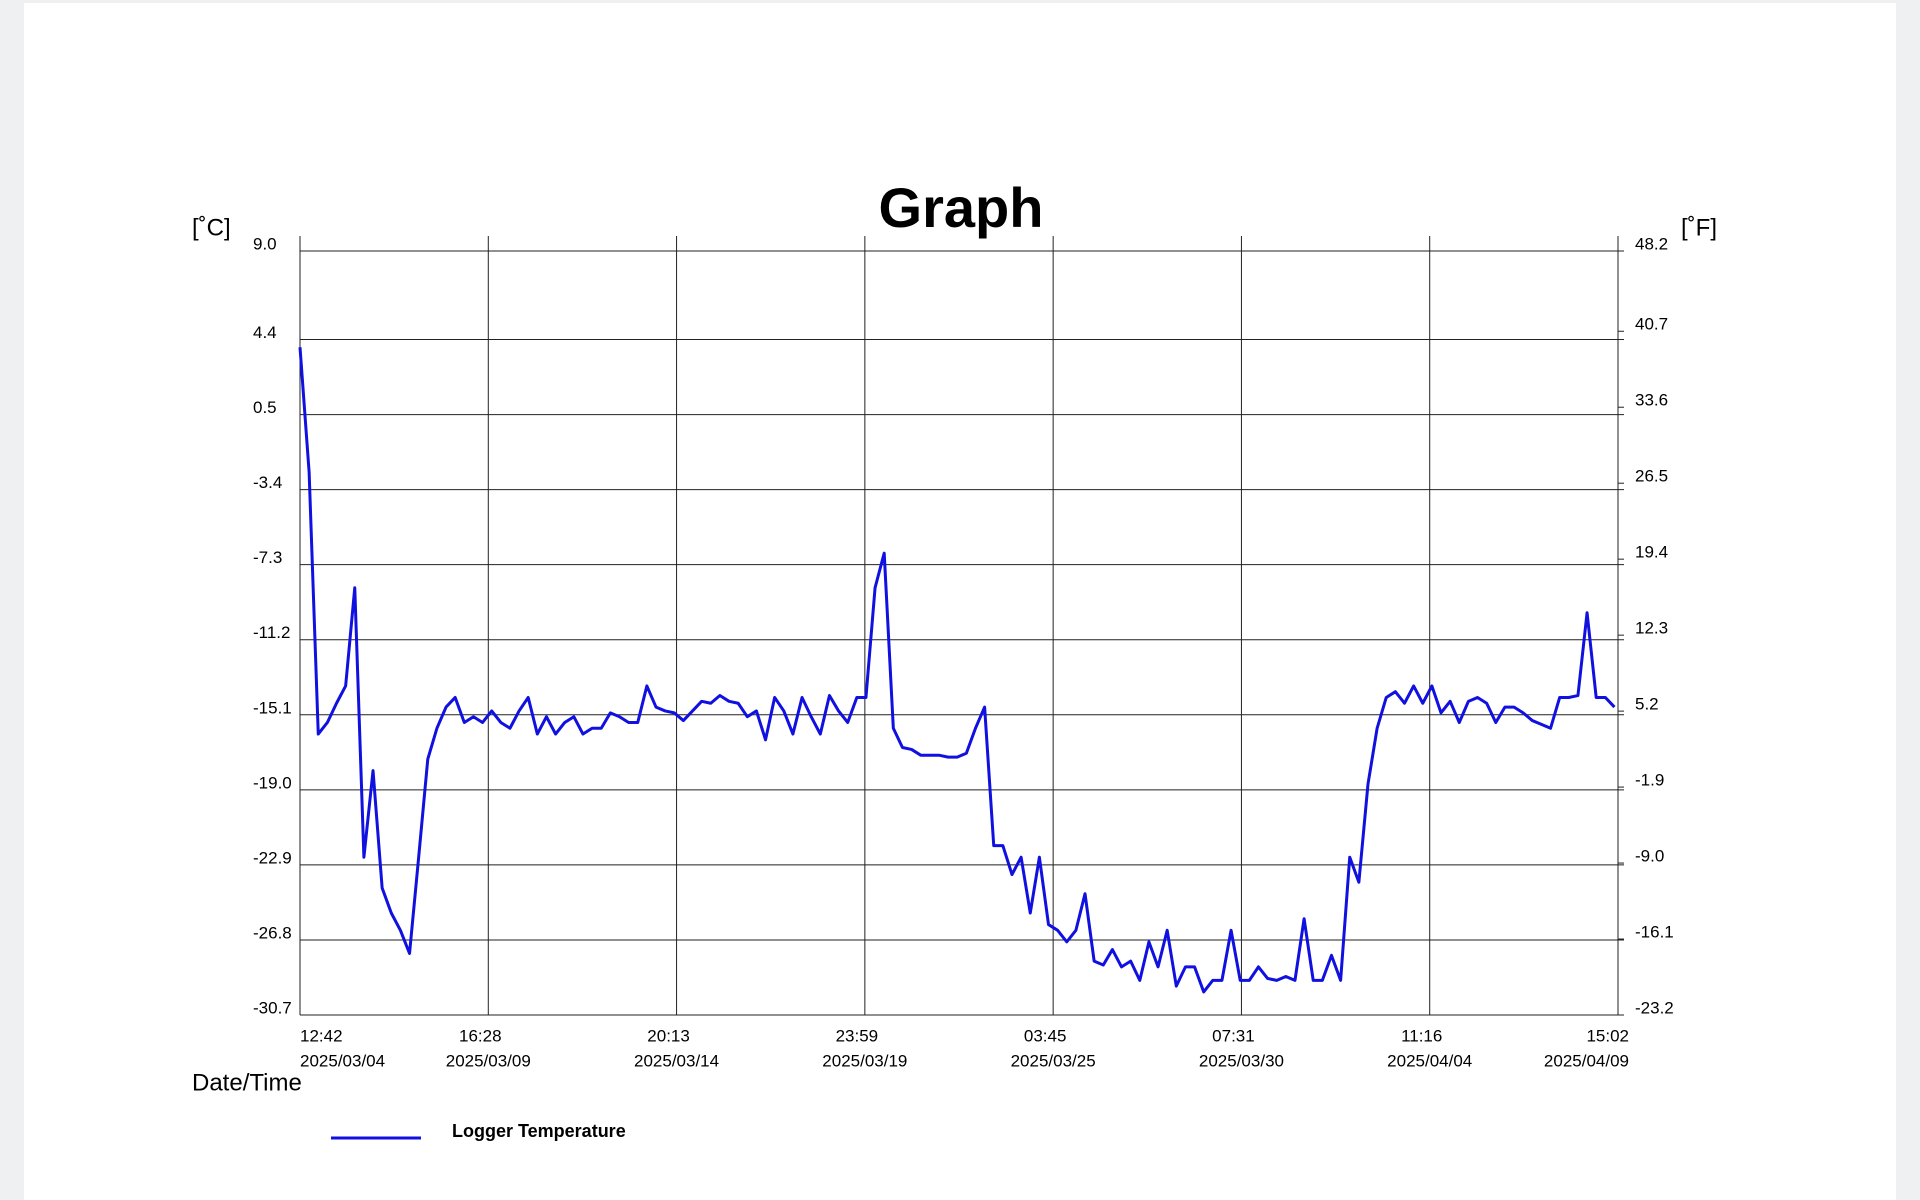 Image resolution: width=1920 pixels, height=1200 pixels. What do you see at coordinates (676, 1060) in the screenshot?
I see `x-tick-date: 2025/03/14` at bounding box center [676, 1060].